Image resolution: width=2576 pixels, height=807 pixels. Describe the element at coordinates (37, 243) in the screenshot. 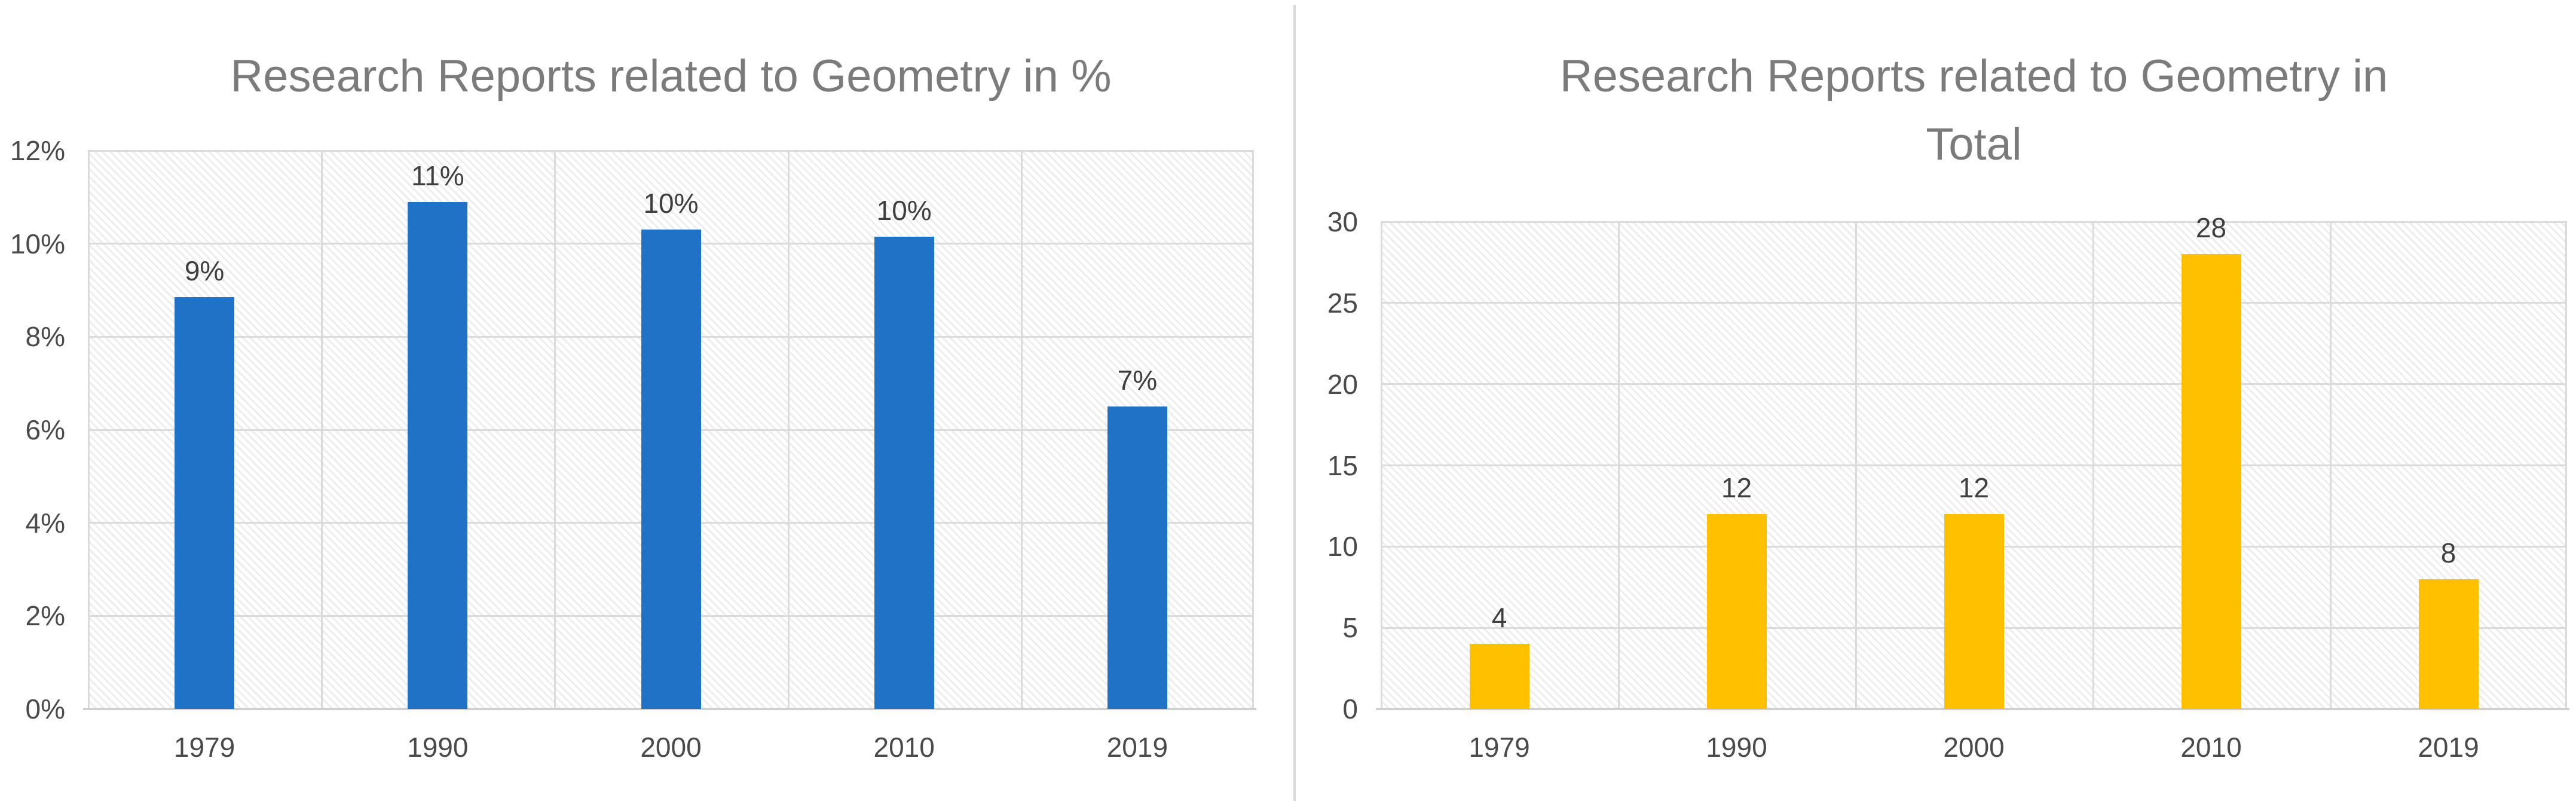

I see `y-tick-label: 10%` at that location.